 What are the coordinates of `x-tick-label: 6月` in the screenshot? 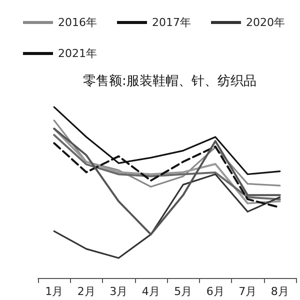 It's located at (215, 291).